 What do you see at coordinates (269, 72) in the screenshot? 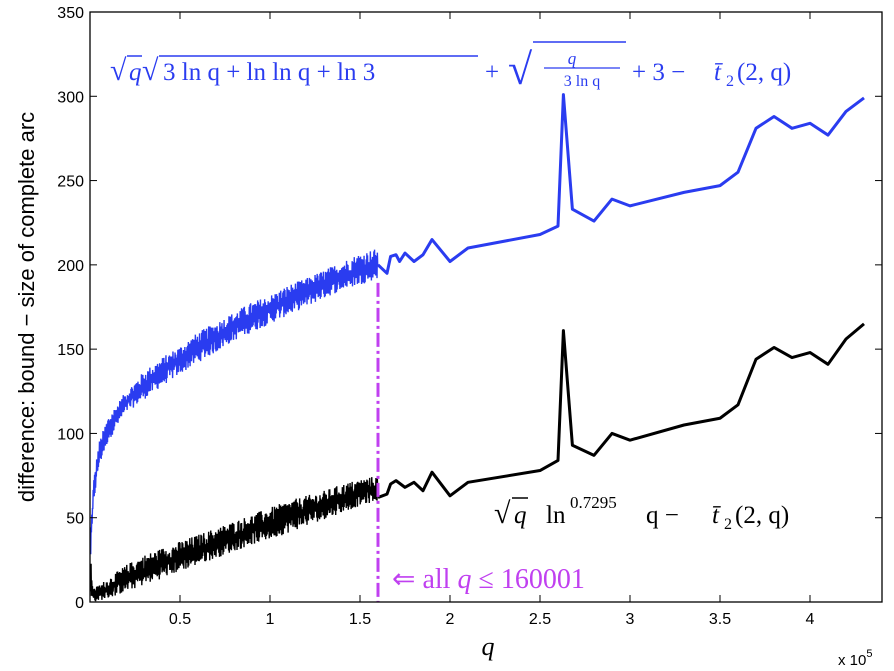
I see `svg-text: 3 ln q + ln ln q + ln 3` at bounding box center [269, 72].